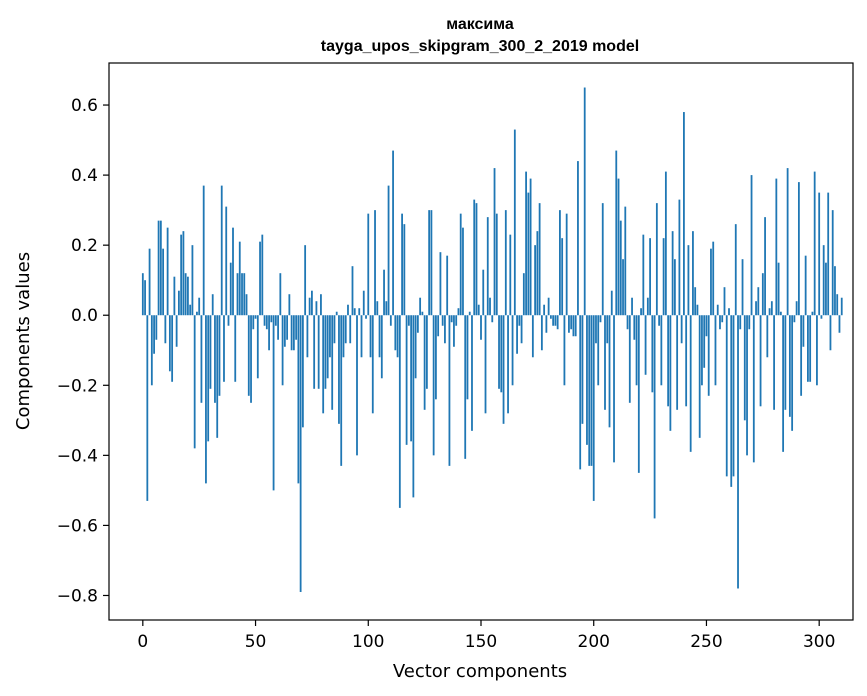 The height and width of the screenshot is (696, 867). Describe the element at coordinates (256, 642) in the screenshot. I see `x-tick-label: 50` at that location.